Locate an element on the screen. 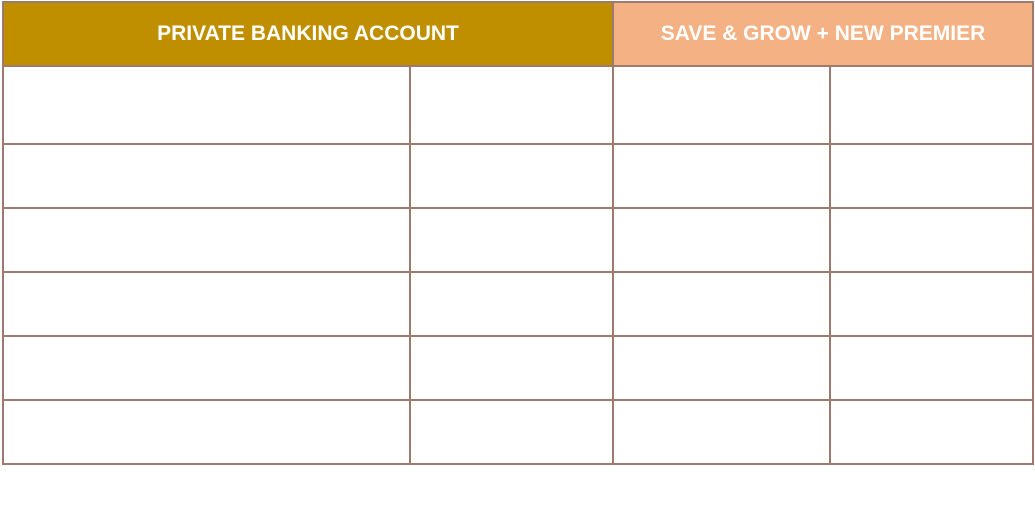  header-private-banking-account: PRIVATE BANKING ACCOUNT is located at coordinates (308, 34).